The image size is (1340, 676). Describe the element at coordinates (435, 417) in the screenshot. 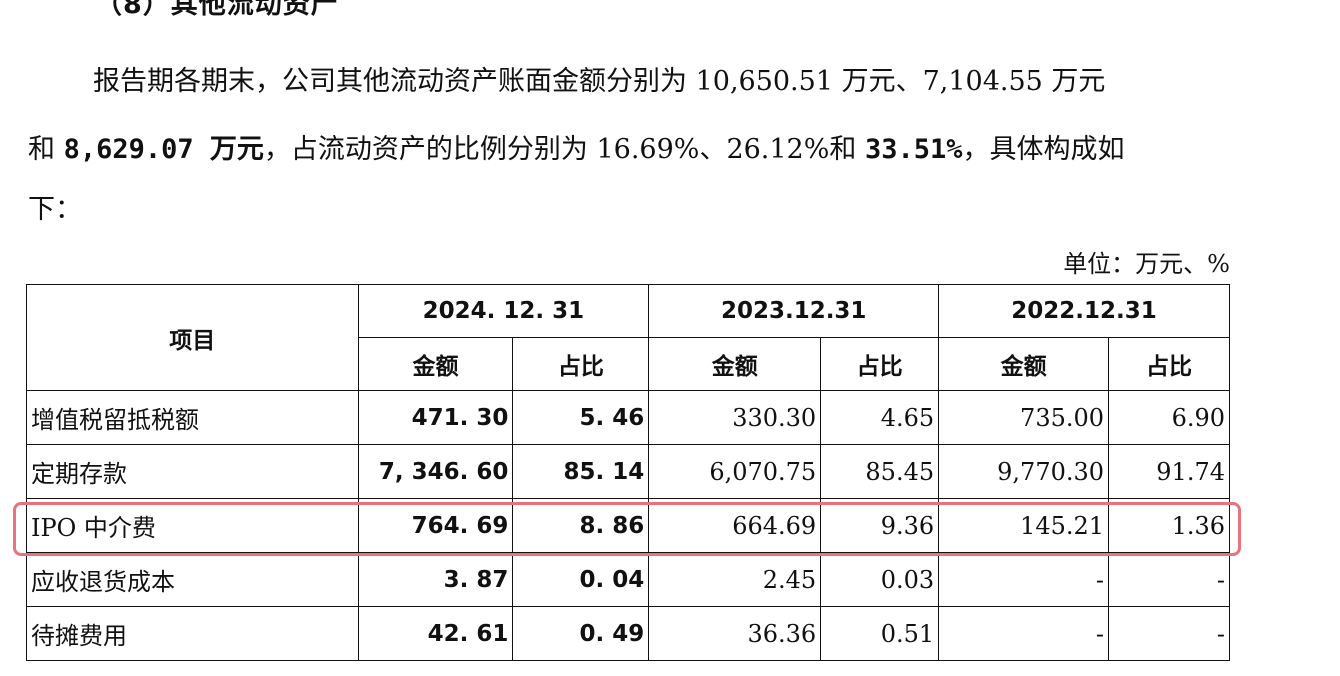

I see `cell-value: 471. 30` at that location.